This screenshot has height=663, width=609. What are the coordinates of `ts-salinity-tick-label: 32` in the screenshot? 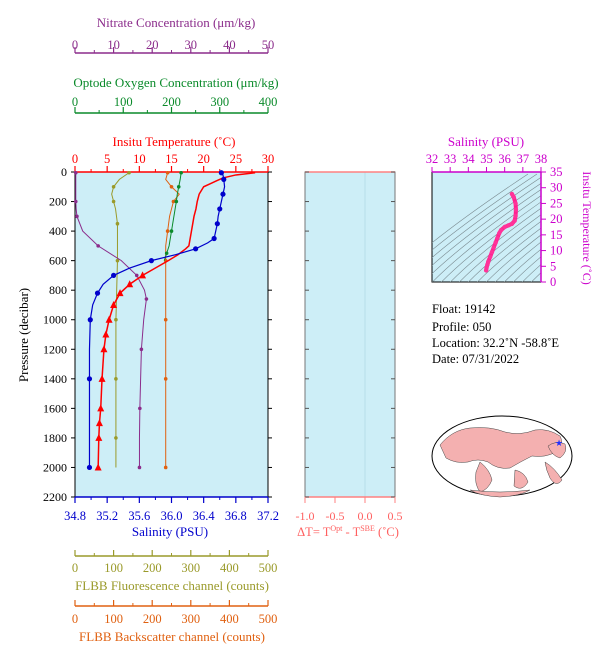 It's located at (432, 159).